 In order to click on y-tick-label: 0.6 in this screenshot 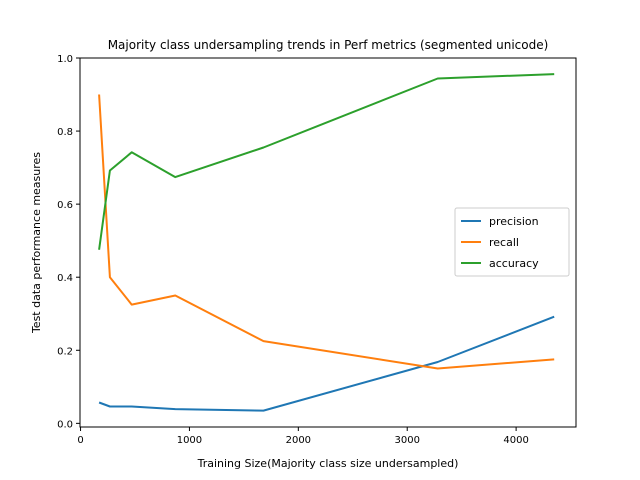, I will do `click(65, 205)`.